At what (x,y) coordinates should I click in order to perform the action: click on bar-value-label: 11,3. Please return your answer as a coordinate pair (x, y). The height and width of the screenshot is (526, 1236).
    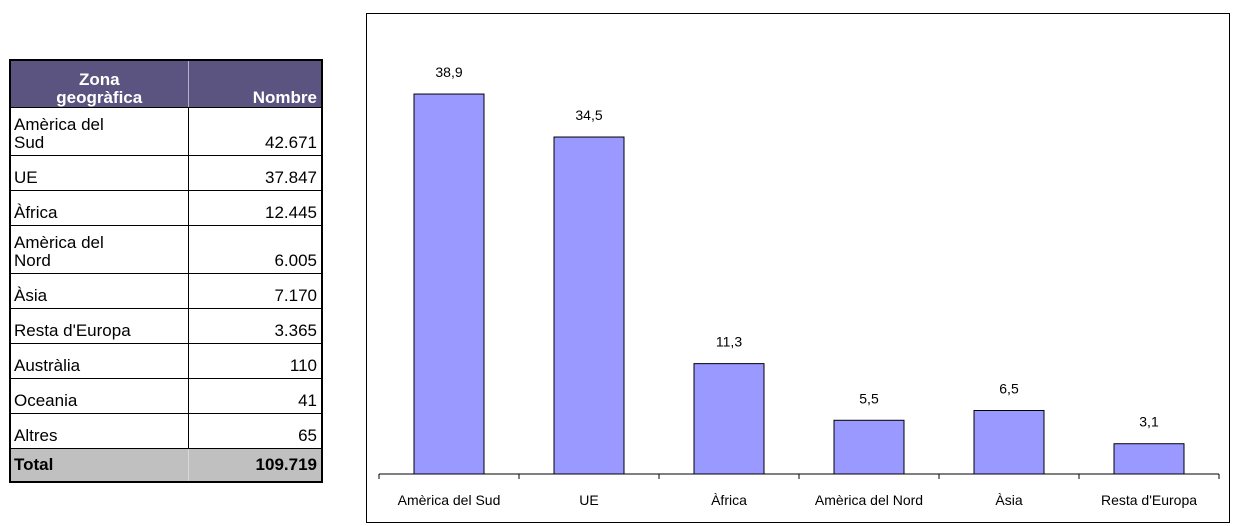
    Looking at the image, I should click on (729, 342).